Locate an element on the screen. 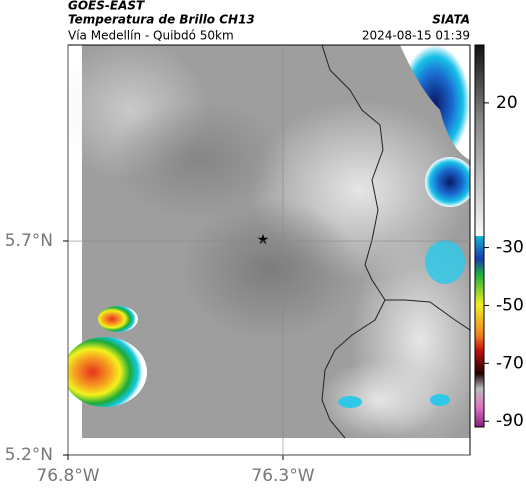  timestamp: 2024-08-15 01:39 is located at coordinates (416, 36).